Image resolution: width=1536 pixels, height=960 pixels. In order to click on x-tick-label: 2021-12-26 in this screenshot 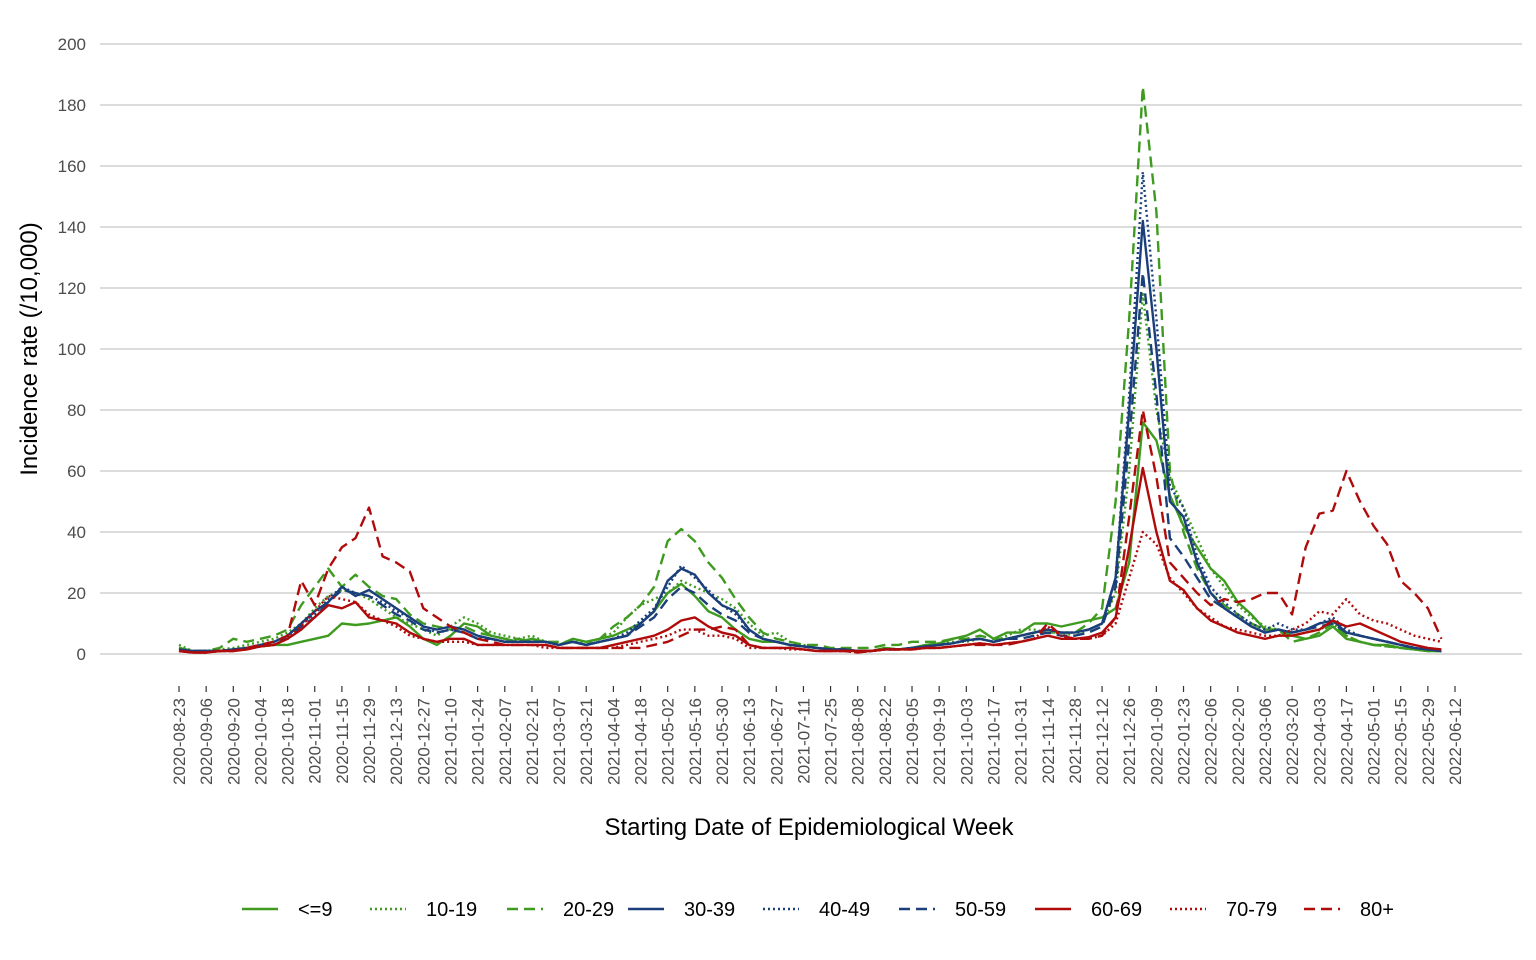, I will do `click(1129, 741)`.